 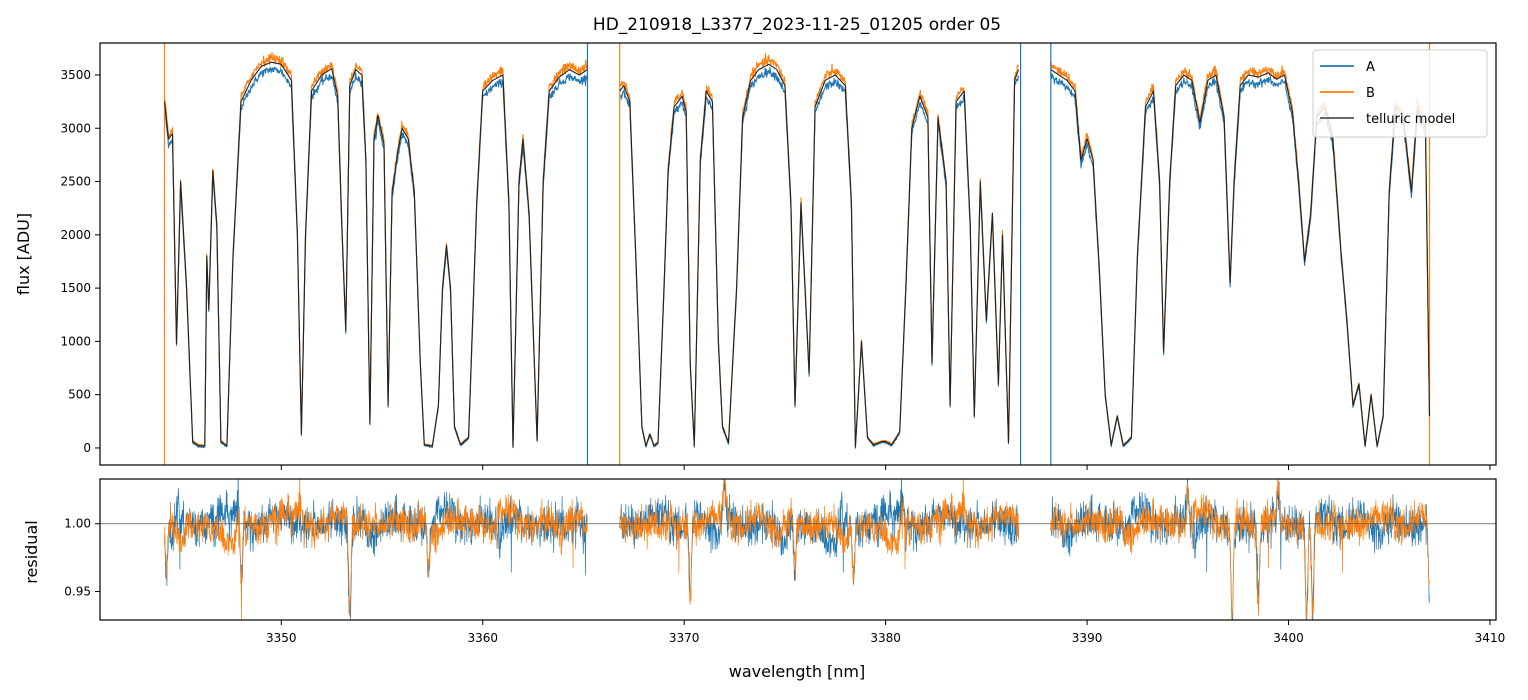 What do you see at coordinates (1370, 93) in the screenshot?
I see `legend-label: B` at bounding box center [1370, 93].